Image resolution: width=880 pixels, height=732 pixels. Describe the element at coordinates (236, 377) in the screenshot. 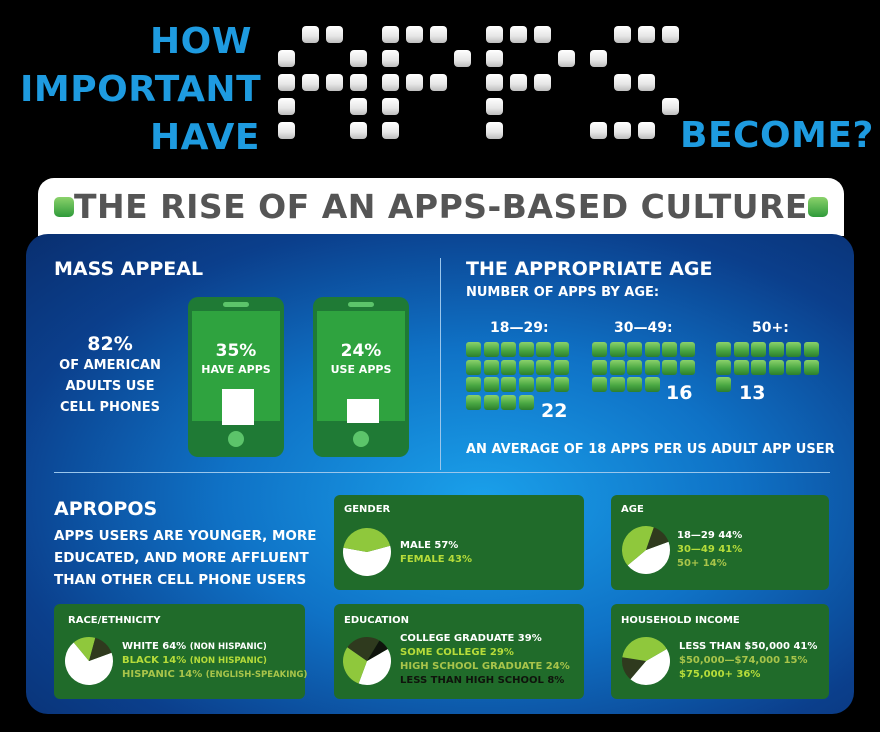

I see `phone-have-apps: 35% HAVE APPS` at that location.